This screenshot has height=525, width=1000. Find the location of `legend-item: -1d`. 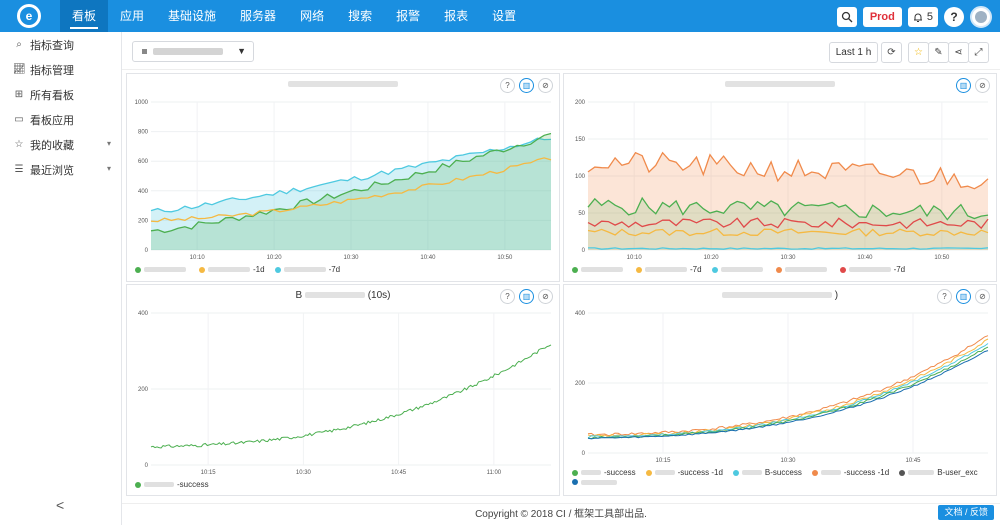

legend-item: -1d is located at coordinates (232, 269).